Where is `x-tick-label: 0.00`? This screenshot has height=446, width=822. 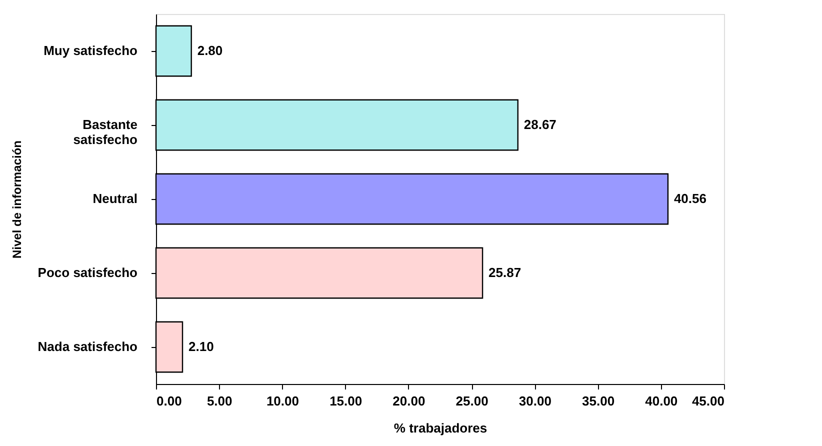
x-tick-label: 0.00 is located at coordinates (169, 401).